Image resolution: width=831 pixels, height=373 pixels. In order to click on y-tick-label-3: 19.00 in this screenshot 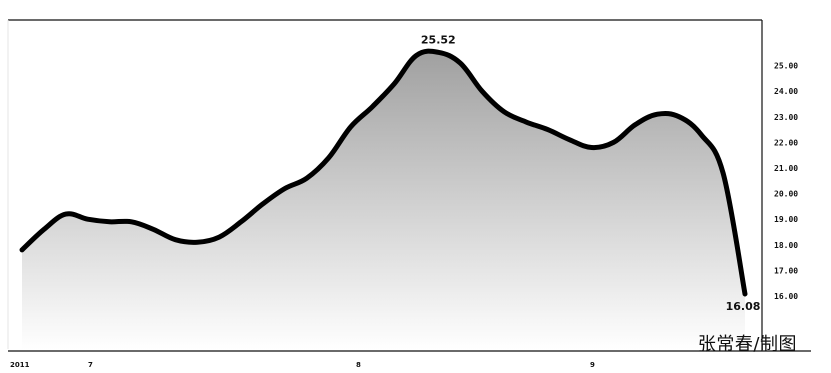, I will do `click(786, 219)`.